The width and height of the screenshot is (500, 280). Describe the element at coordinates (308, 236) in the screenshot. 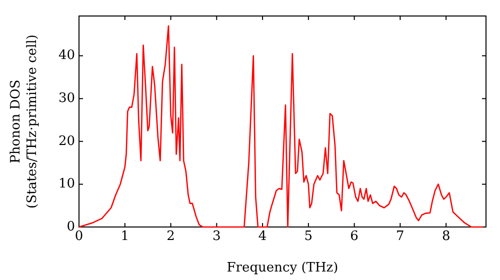

I see `x-tick-label: 5` at that location.